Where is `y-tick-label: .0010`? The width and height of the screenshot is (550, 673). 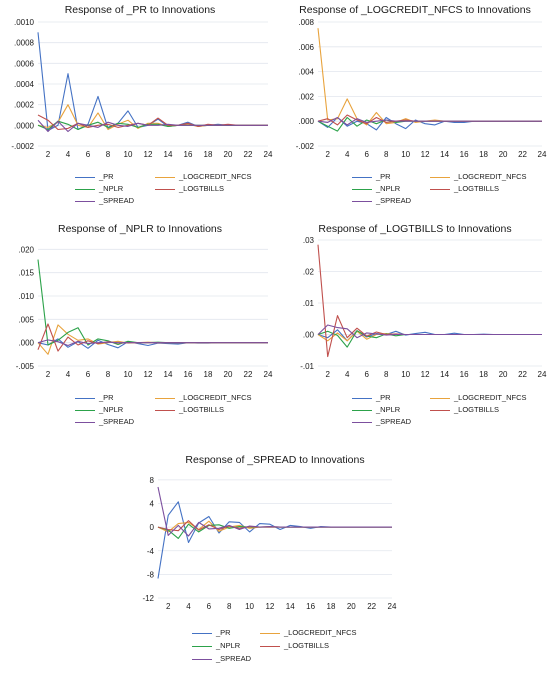
y-tick-label: .0010 is located at coordinates (24, 22).